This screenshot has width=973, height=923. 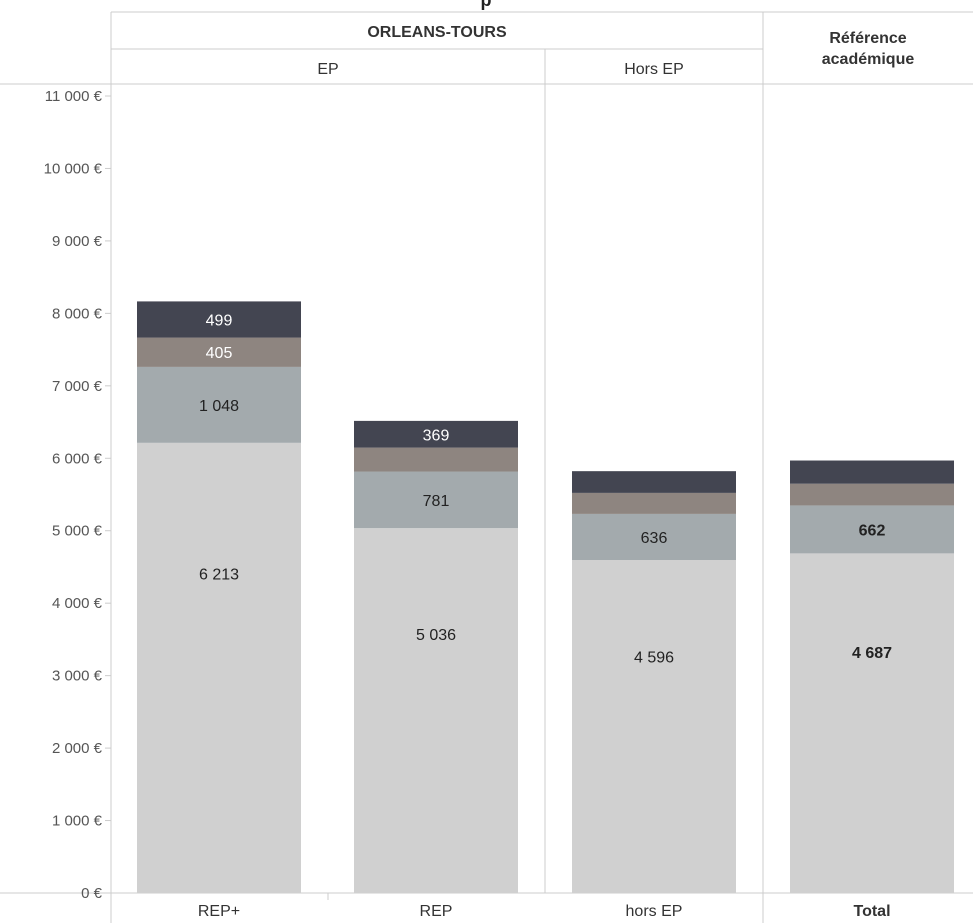 What do you see at coordinates (77, 676) in the screenshot?
I see `y-tick-label: 3 000 €` at bounding box center [77, 676].